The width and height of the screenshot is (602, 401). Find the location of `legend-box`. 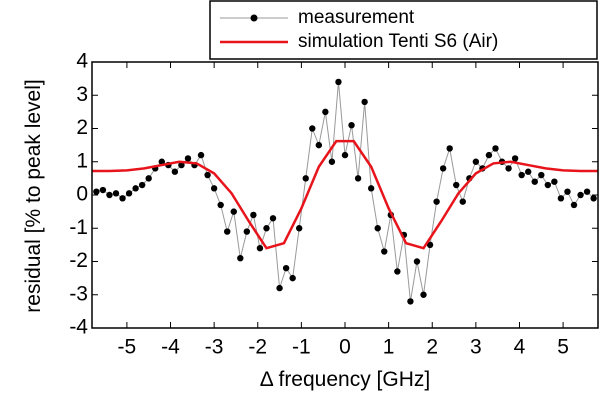

legend-box is located at coordinates (403, 30).